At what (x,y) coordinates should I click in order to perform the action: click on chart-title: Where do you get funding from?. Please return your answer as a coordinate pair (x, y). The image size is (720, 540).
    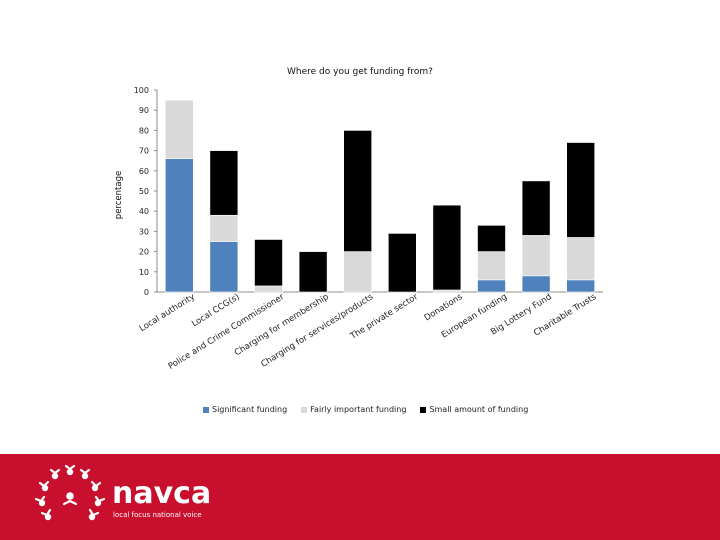
    Looking at the image, I should click on (360, 72).